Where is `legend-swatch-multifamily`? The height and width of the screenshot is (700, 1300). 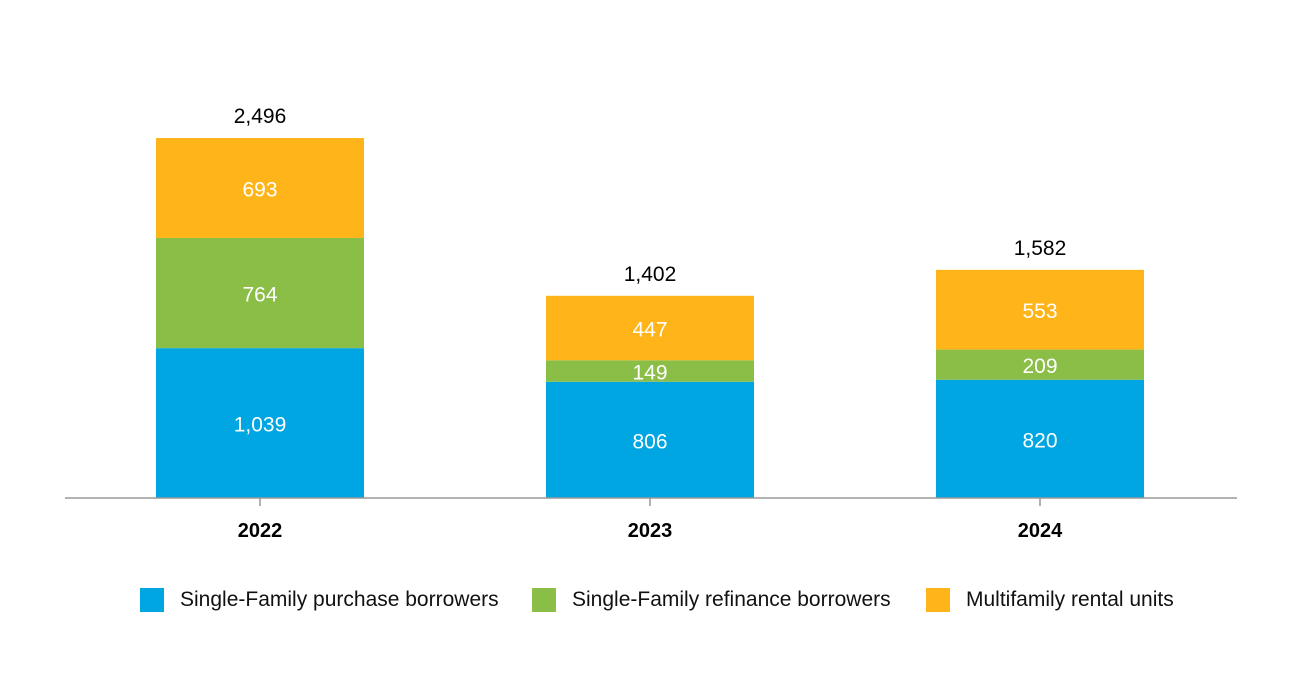 legend-swatch-multifamily is located at coordinates (938, 600).